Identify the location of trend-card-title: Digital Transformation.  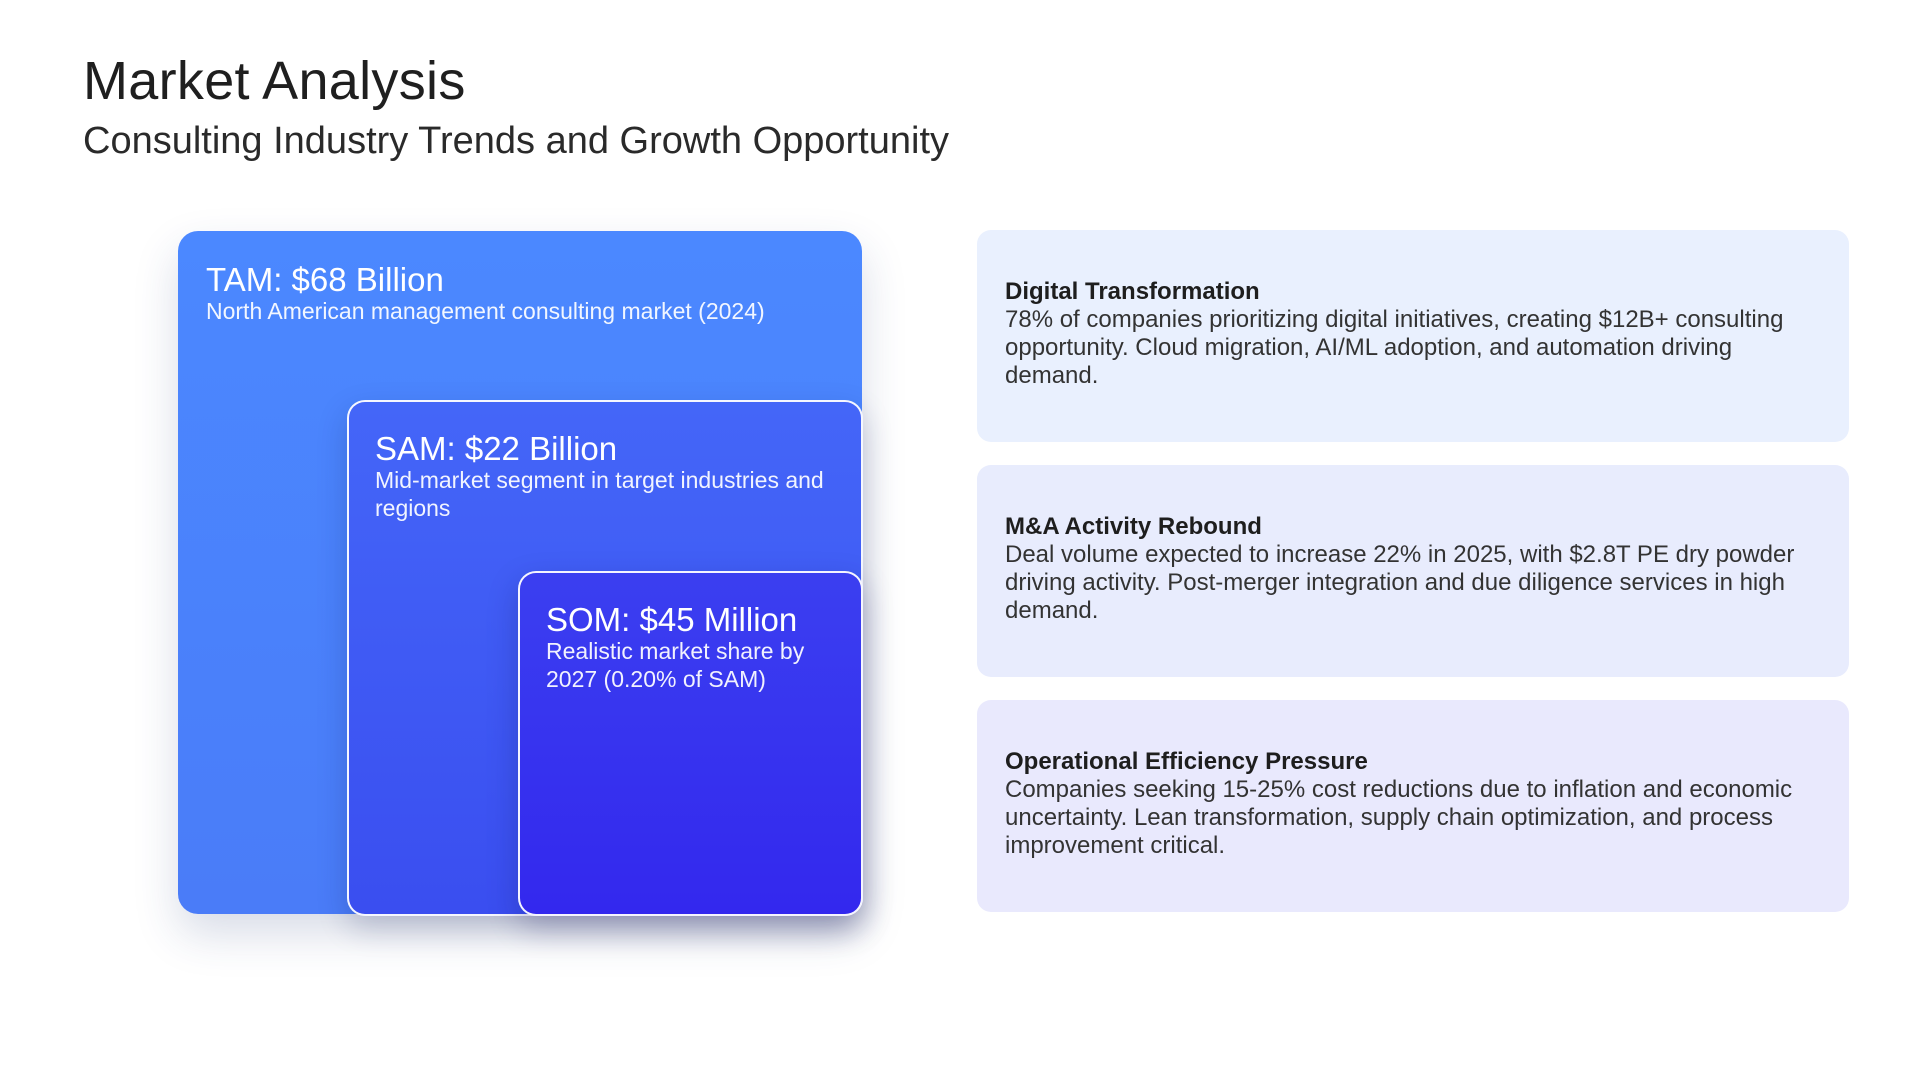
(1132, 291).